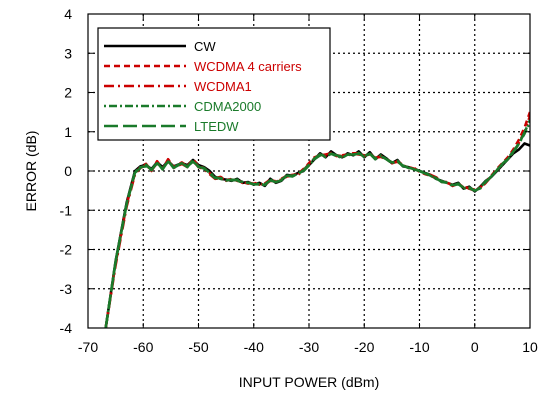 Image resolution: width=546 pixels, height=396 pixels. What do you see at coordinates (216, 126) in the screenshot?
I see `legend-entry-label: LTEDW` at bounding box center [216, 126].